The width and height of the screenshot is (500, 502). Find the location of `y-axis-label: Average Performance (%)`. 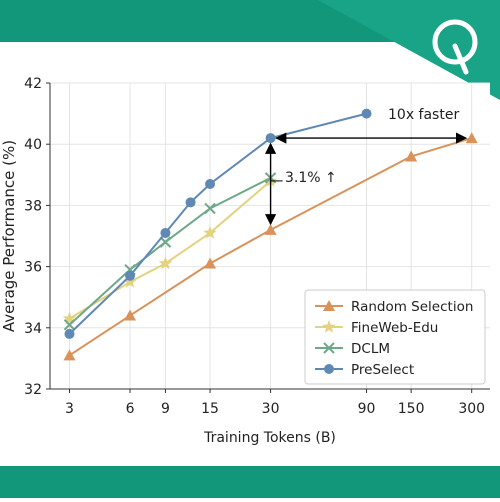

y-axis-label: Average Performance (%) is located at coordinates (9, 236).